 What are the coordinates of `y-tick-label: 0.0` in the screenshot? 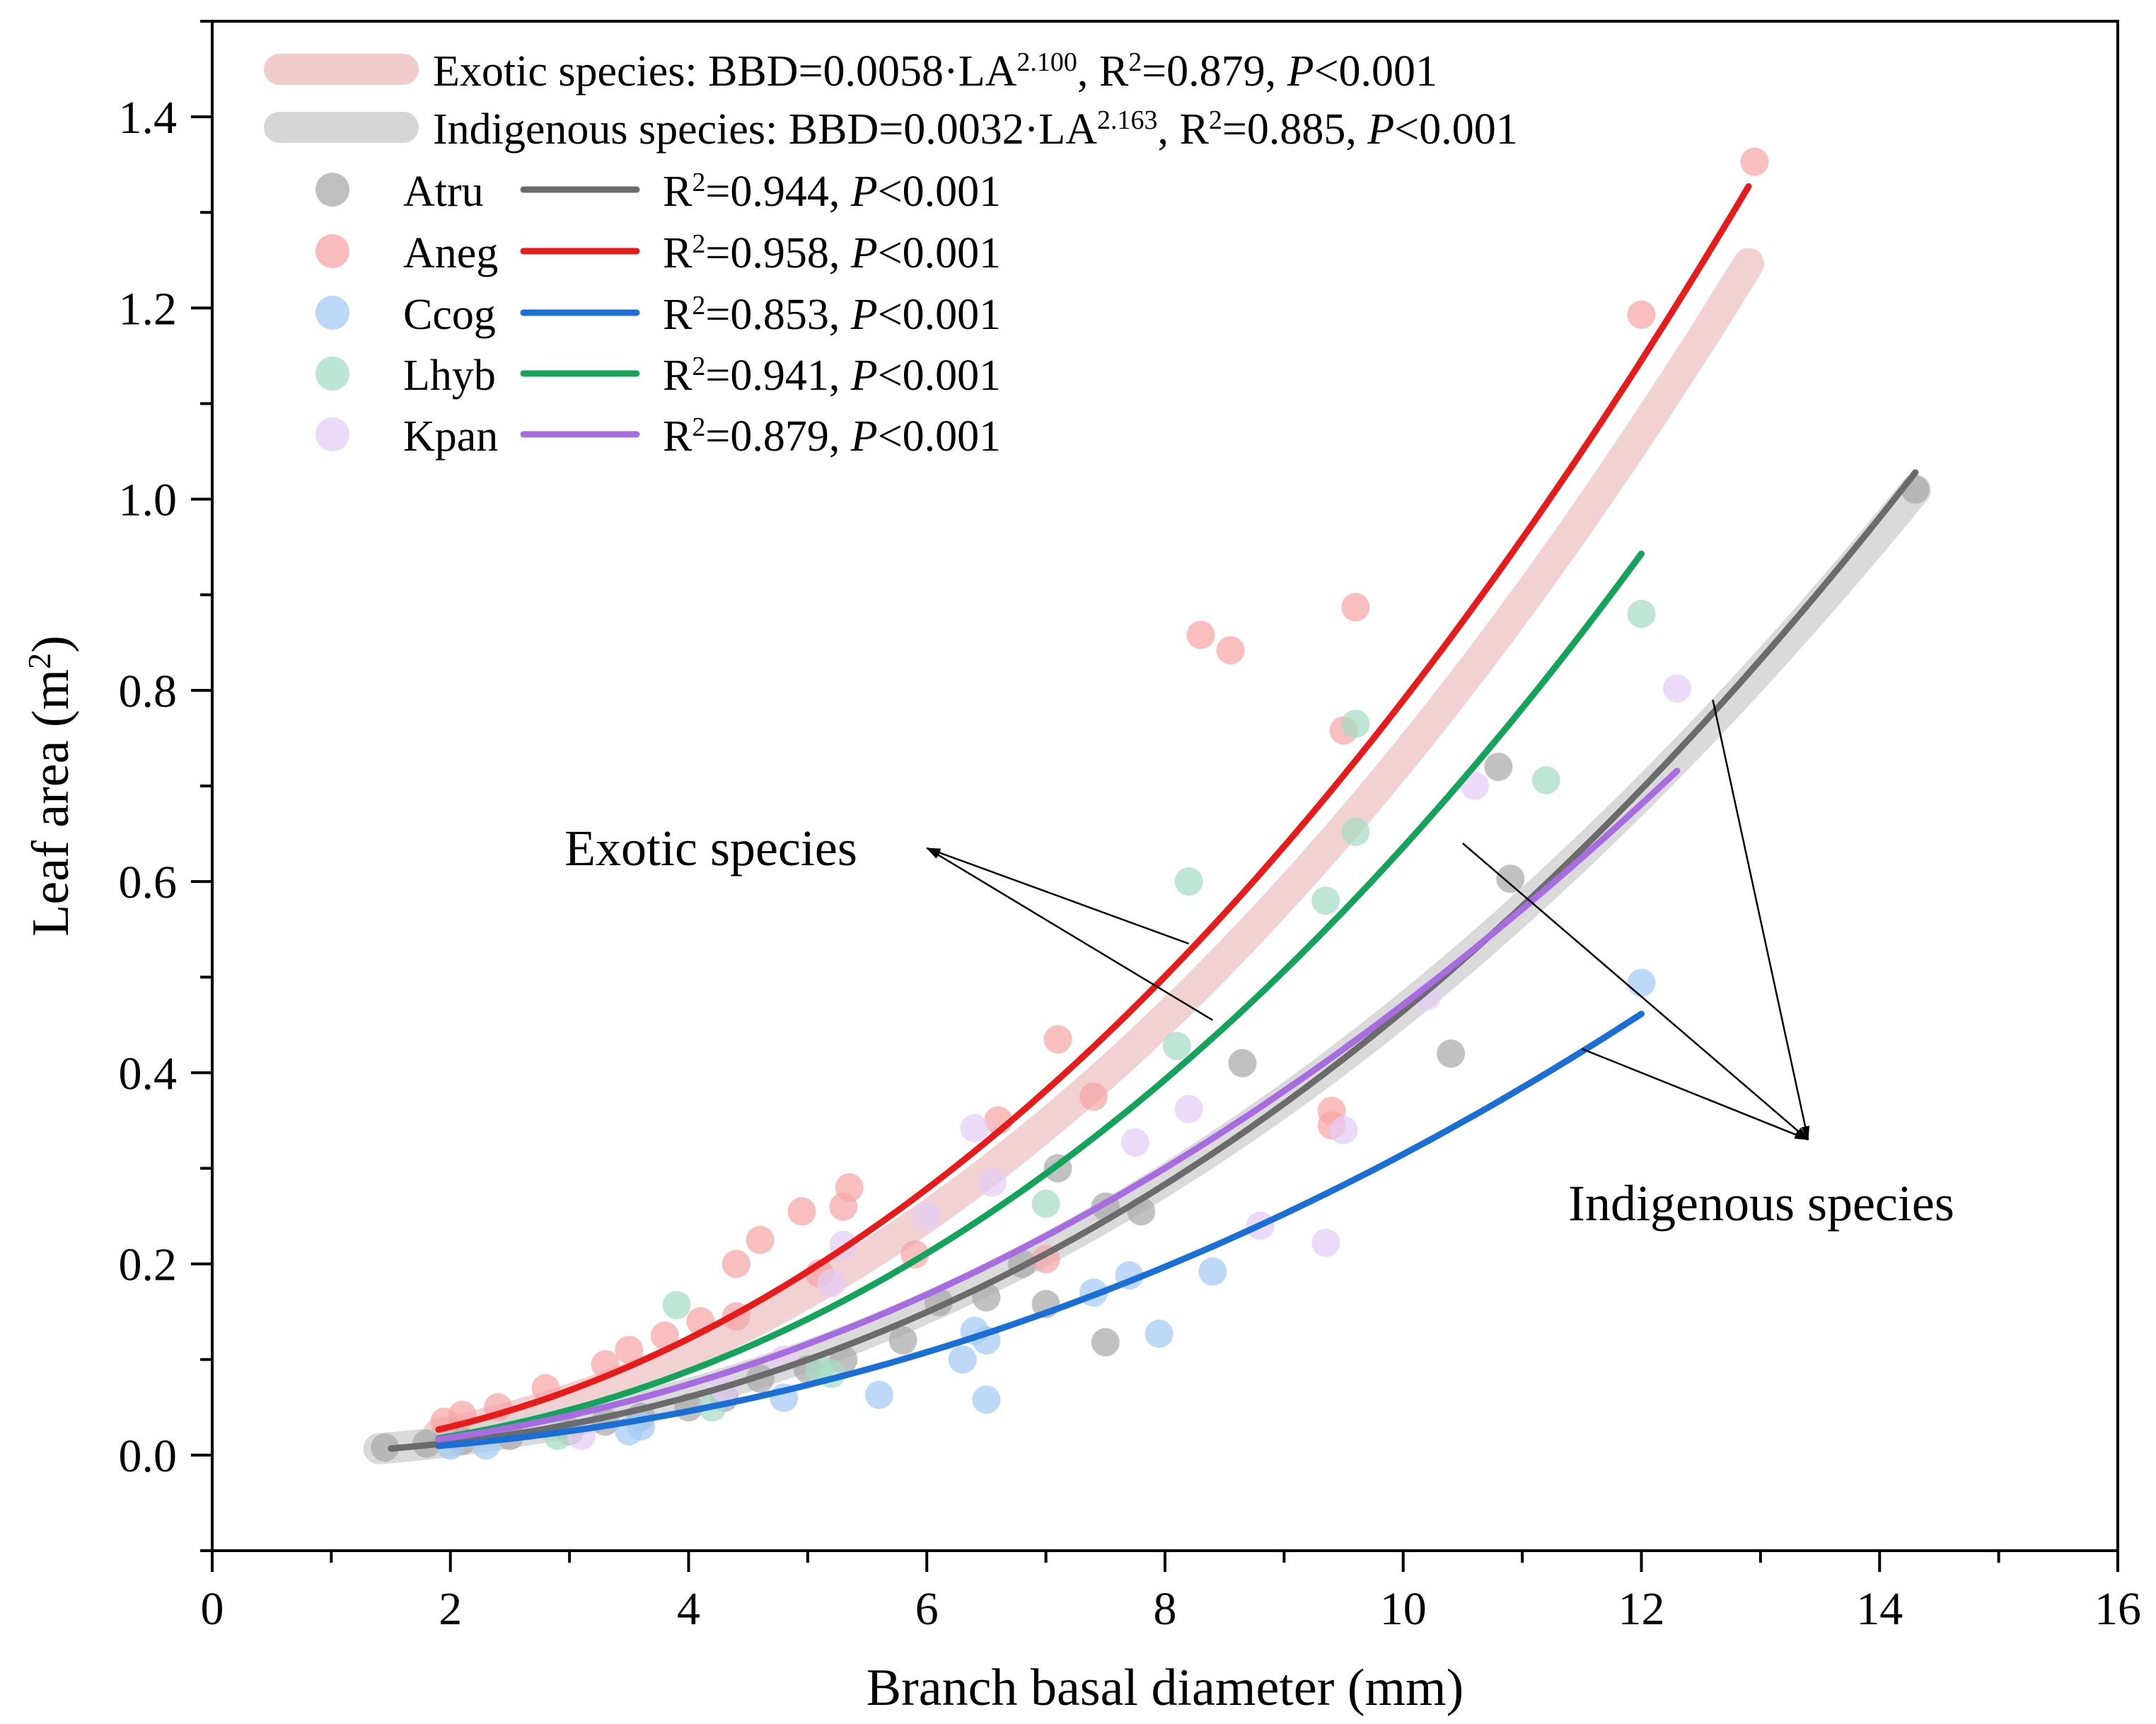 It's located at (148, 1456).